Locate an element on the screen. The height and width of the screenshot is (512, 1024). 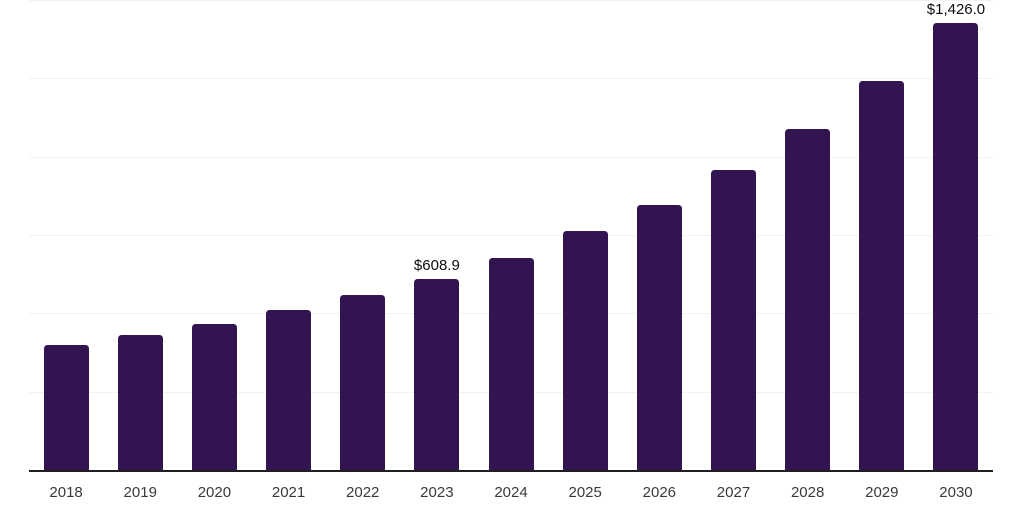
x-tick-2026: 2026 is located at coordinates (659, 492).